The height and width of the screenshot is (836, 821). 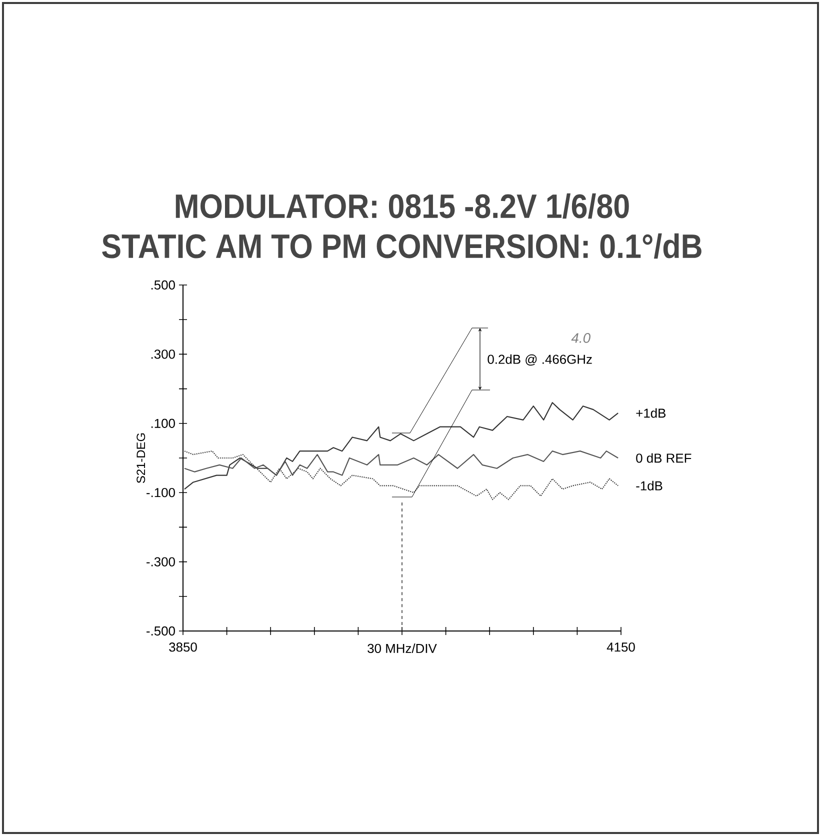 What do you see at coordinates (401, 463) in the screenshot?
I see `line-series` at bounding box center [401, 463].